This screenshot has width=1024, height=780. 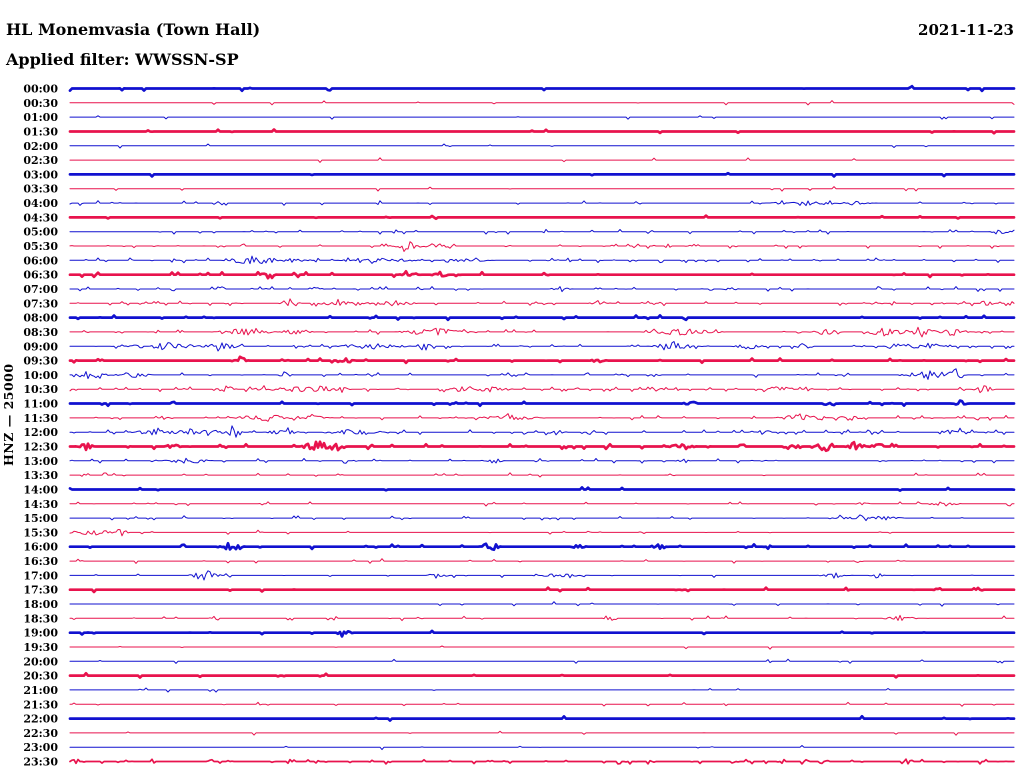 I want to click on time-label: 02:30, so click(x=40, y=160).